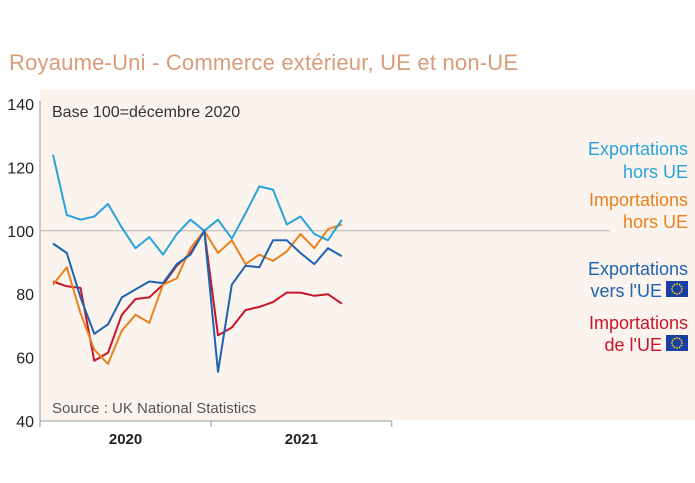 The image size is (695, 483). I want to click on base-note: Base 100=décembre 2020, so click(146, 112).